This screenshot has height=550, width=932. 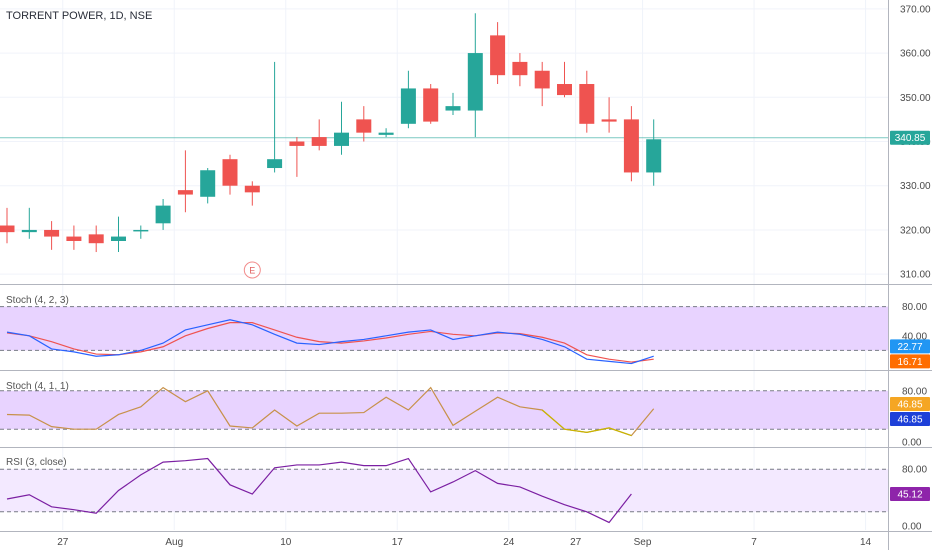 I want to click on stoch2-tag-b-bg, so click(x=910, y=419).